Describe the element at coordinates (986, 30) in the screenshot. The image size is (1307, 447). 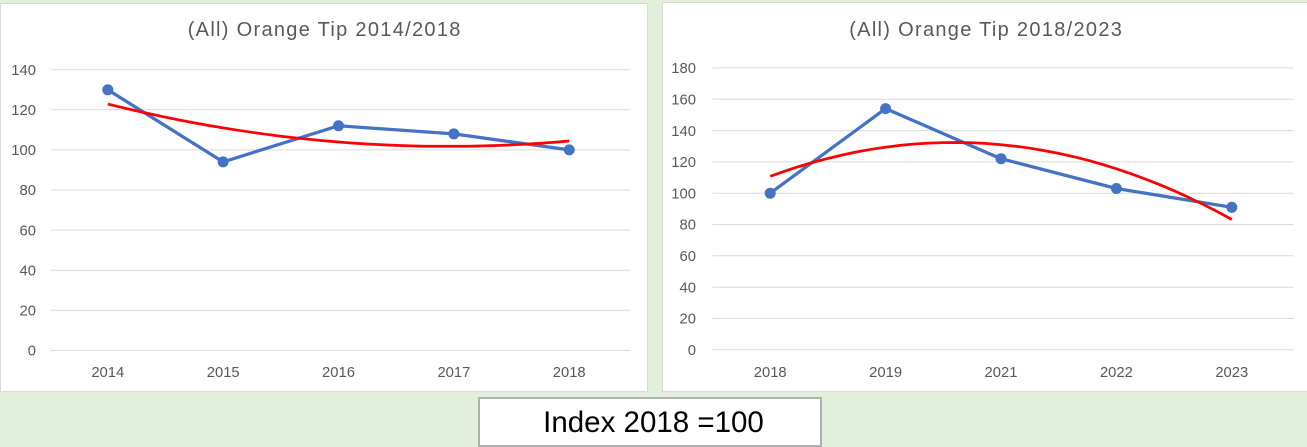
I see `svg-text: (All) Orange Tip 2018/2023` at that location.